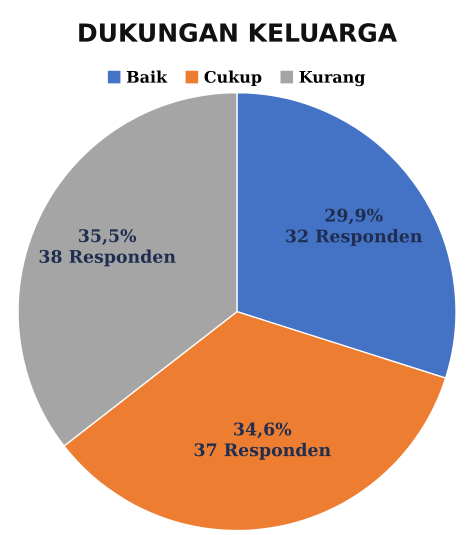 The height and width of the screenshot is (535, 474). Describe the element at coordinates (108, 247) in the screenshot. I see `data-label: 35,5% 38 Responden` at that location.